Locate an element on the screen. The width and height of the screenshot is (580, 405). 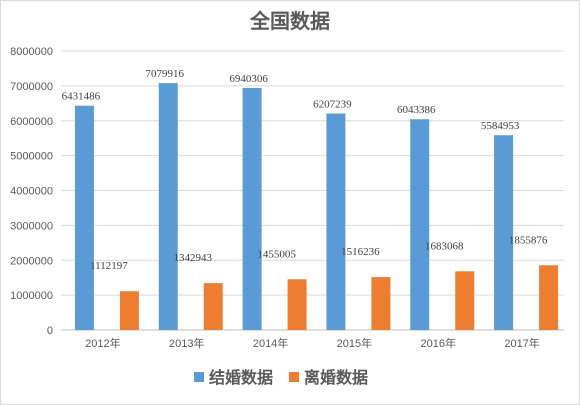
y-tick-label: 3000000 is located at coordinates (31, 226).